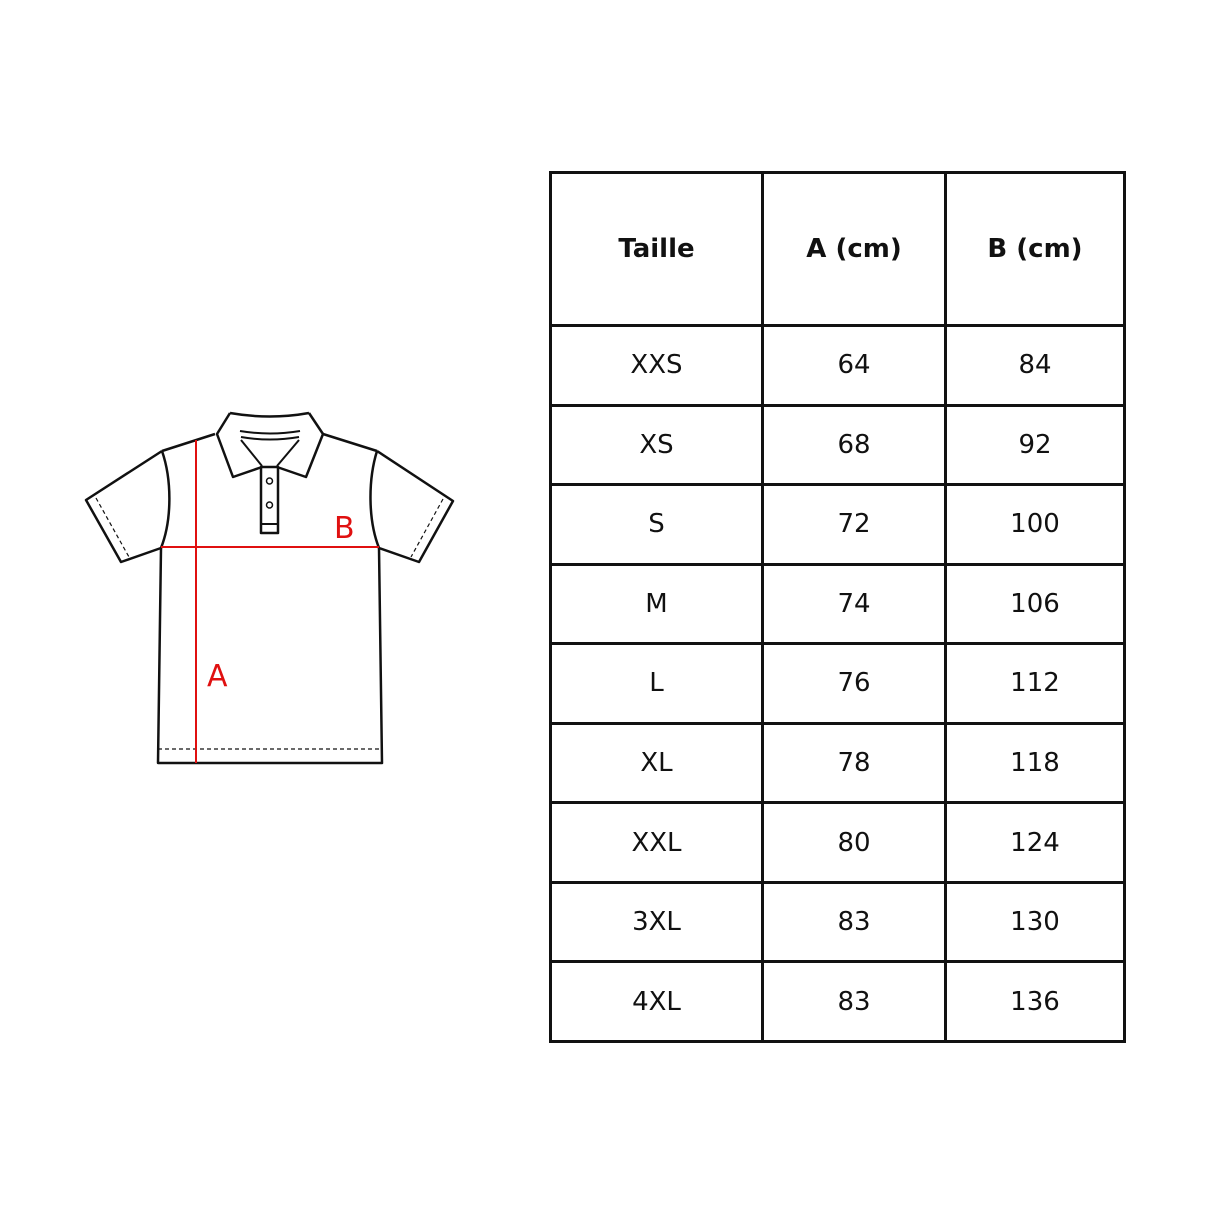 The height and width of the screenshot is (1214, 1214). What do you see at coordinates (270, 448) in the screenshot?
I see `neckline` at bounding box center [270, 448].